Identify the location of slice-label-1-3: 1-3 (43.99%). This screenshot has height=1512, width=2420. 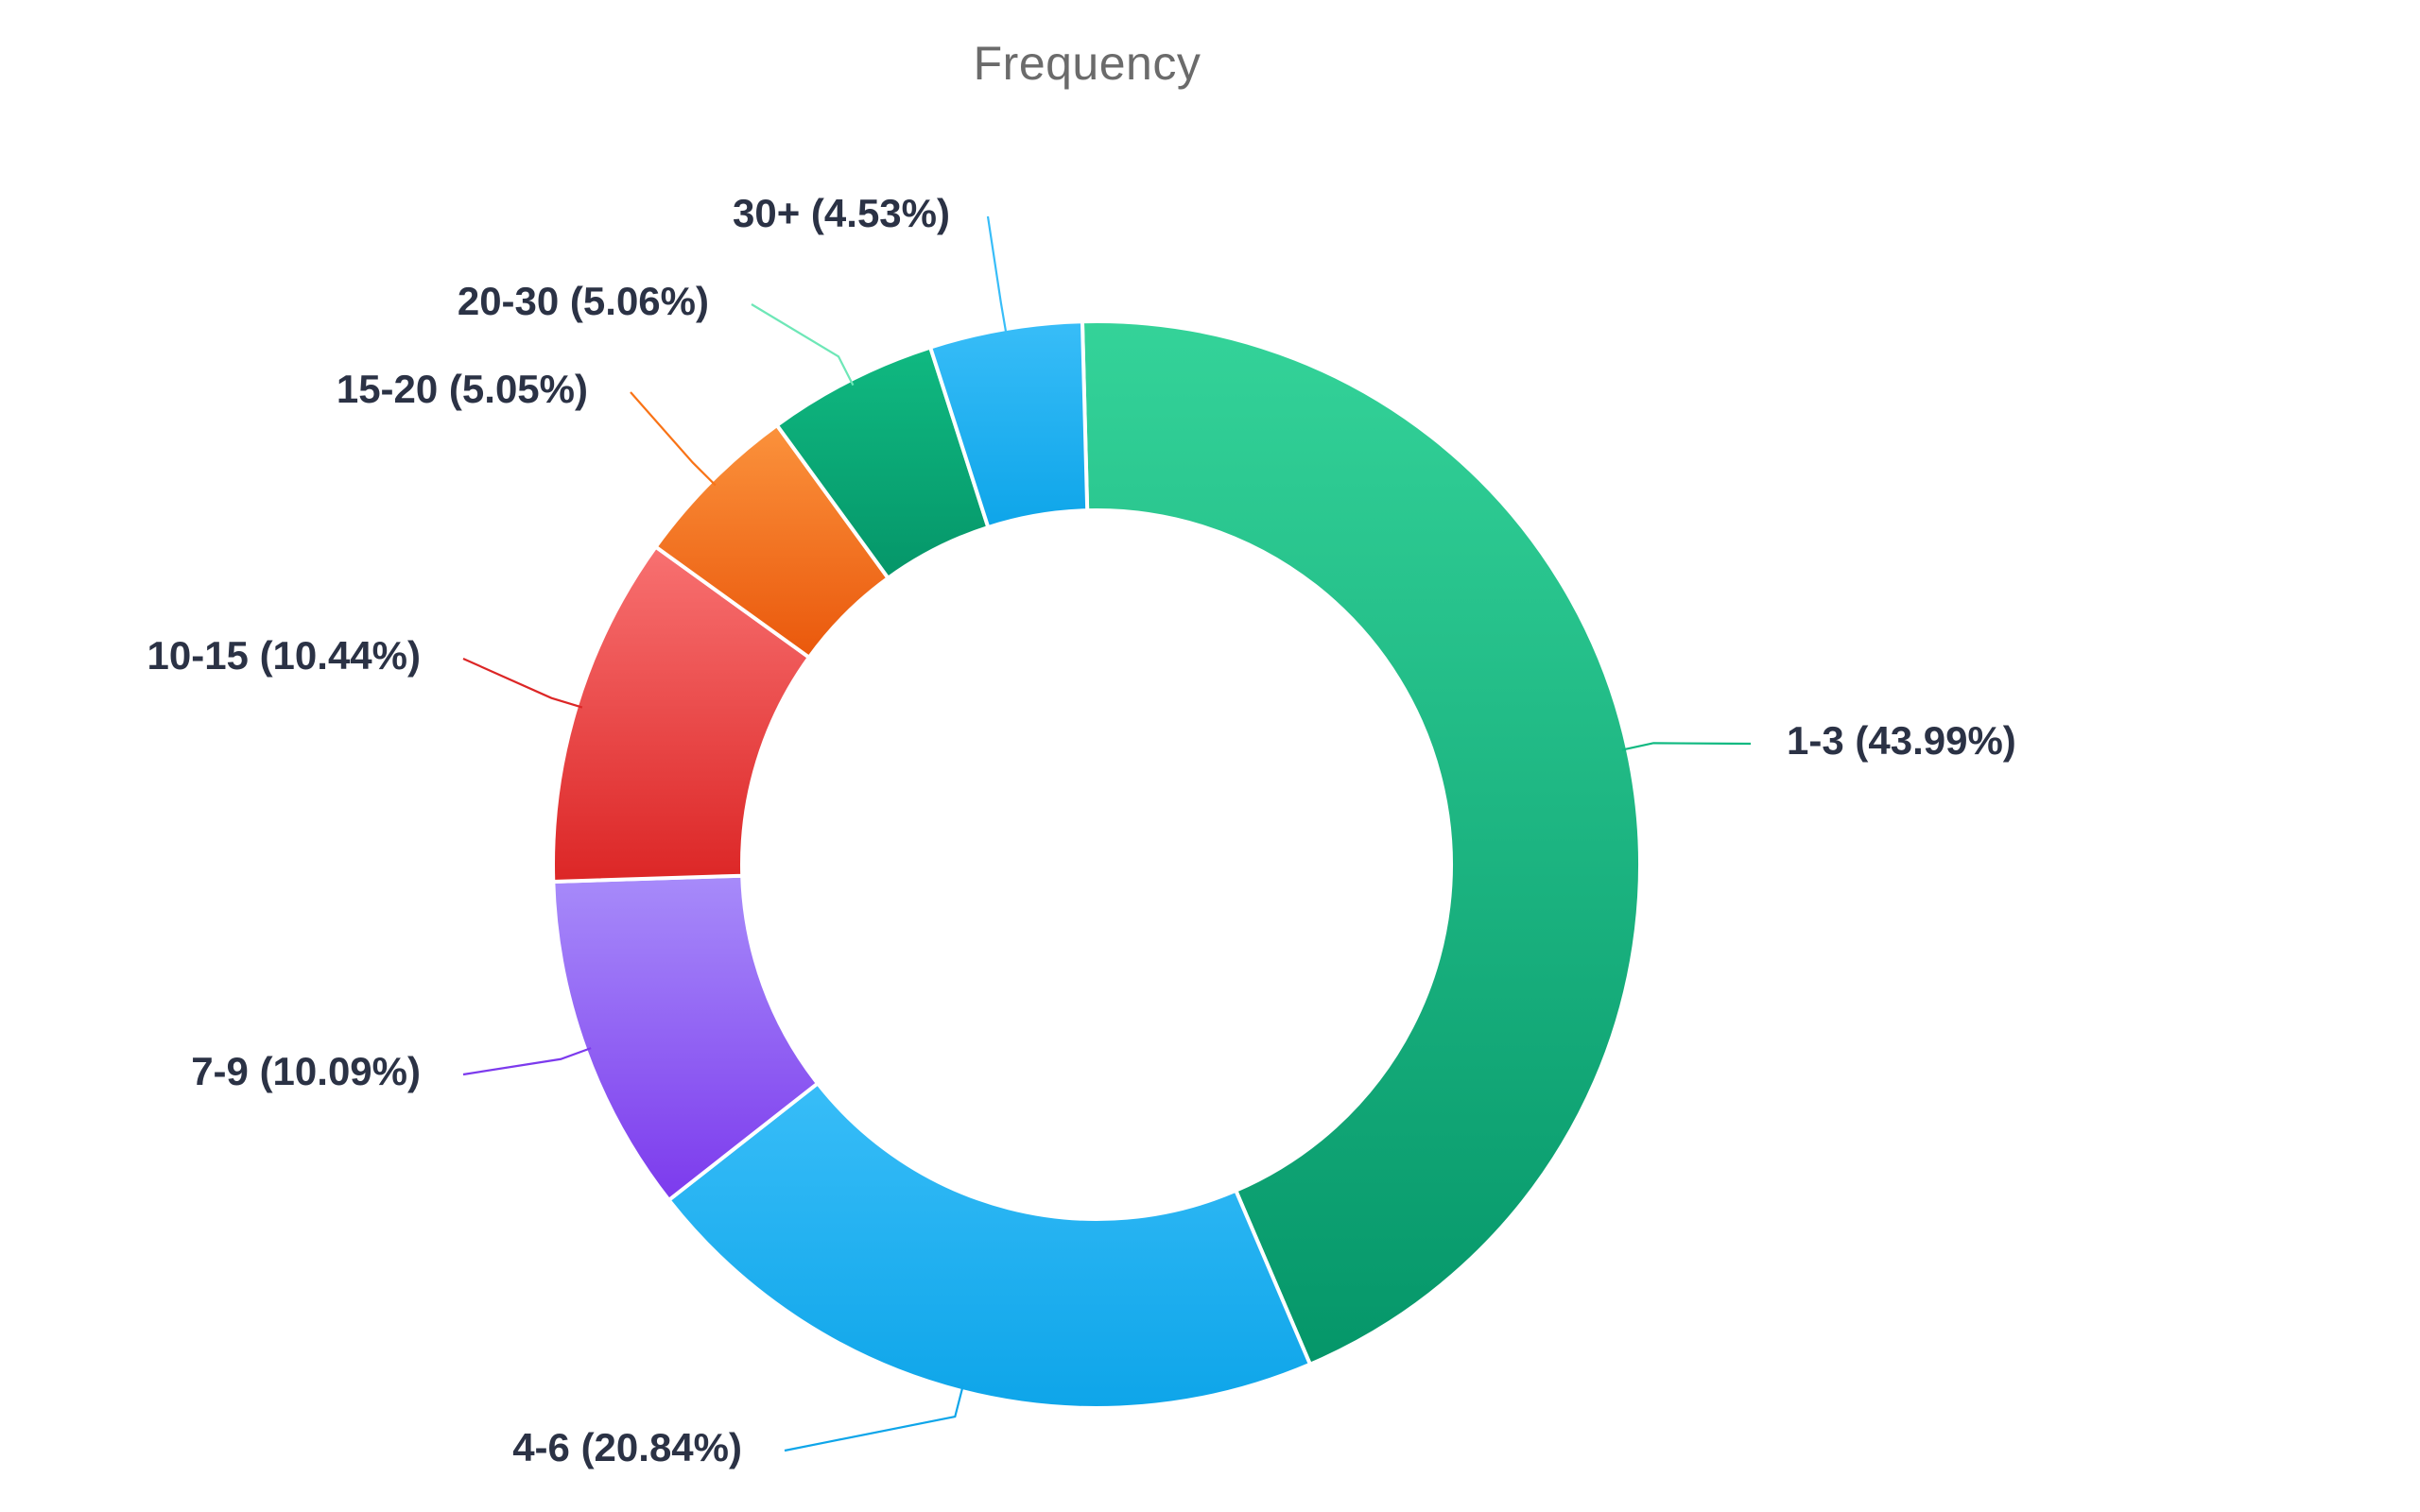
(1901, 740).